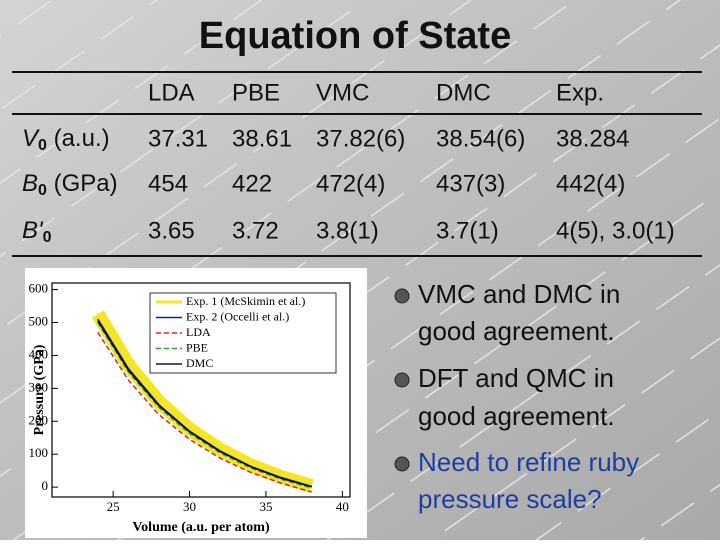  Describe the element at coordinates (82, 138) in the screenshot. I see `unit: (a.u.)` at that location.